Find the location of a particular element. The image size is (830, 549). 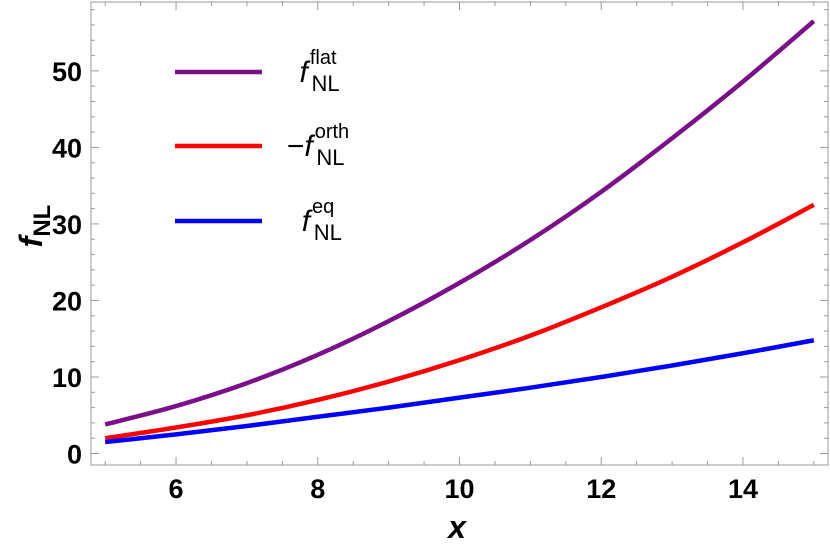

legend-sup: orth is located at coordinates (332, 132).